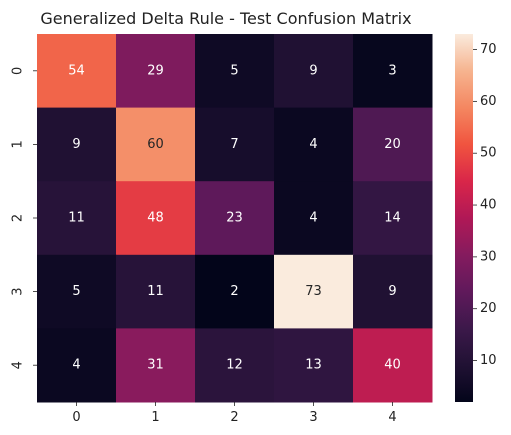 The width and height of the screenshot is (511, 435). Describe the element at coordinates (392, 70) in the screenshot. I see `cell-value-r0-c4: 3` at that location.